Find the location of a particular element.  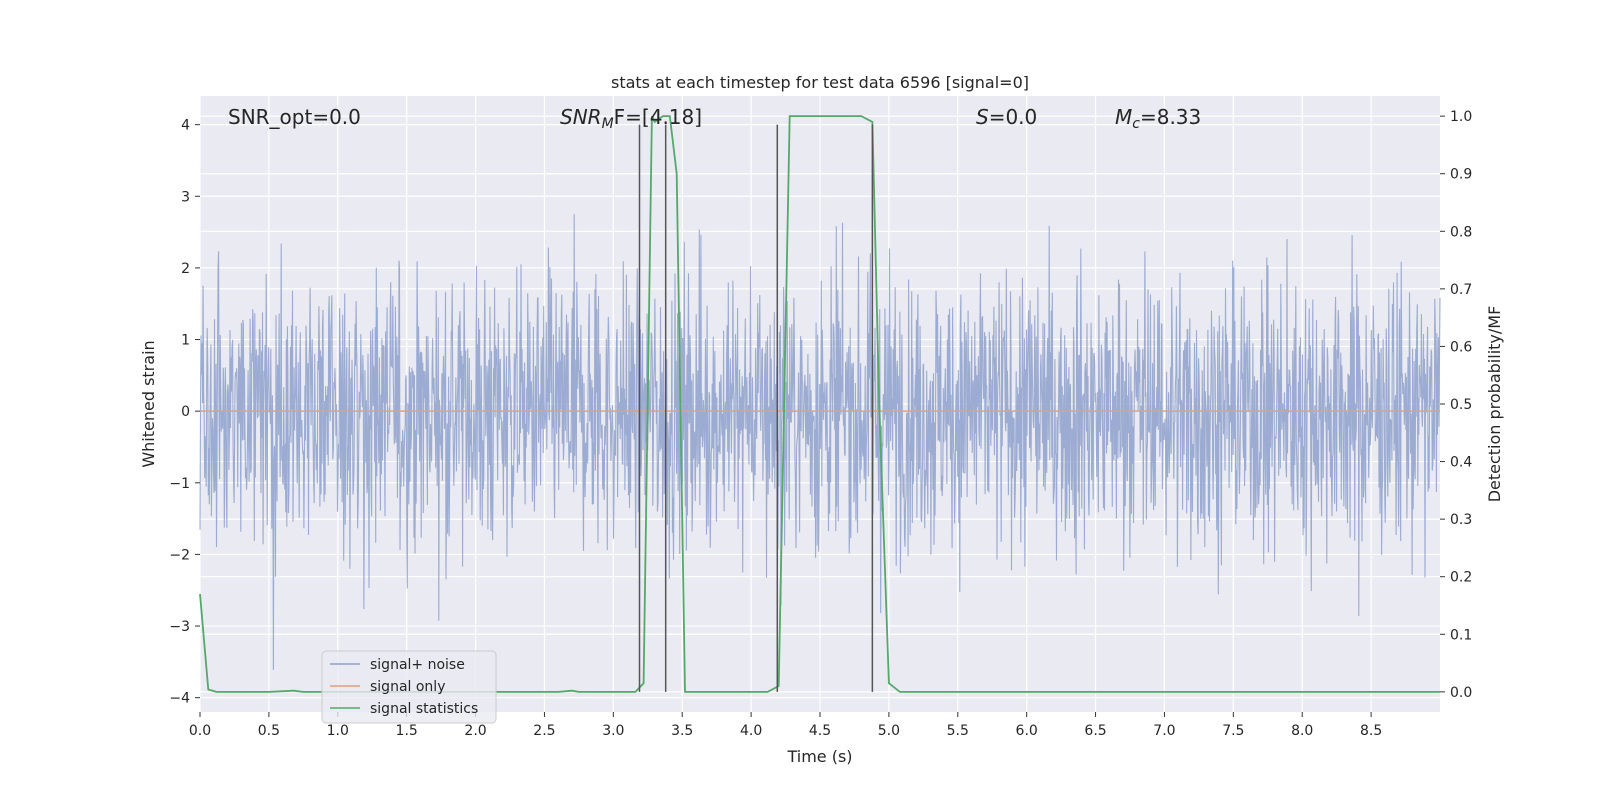

y-tick-label-left: −1 is located at coordinates (179, 484).